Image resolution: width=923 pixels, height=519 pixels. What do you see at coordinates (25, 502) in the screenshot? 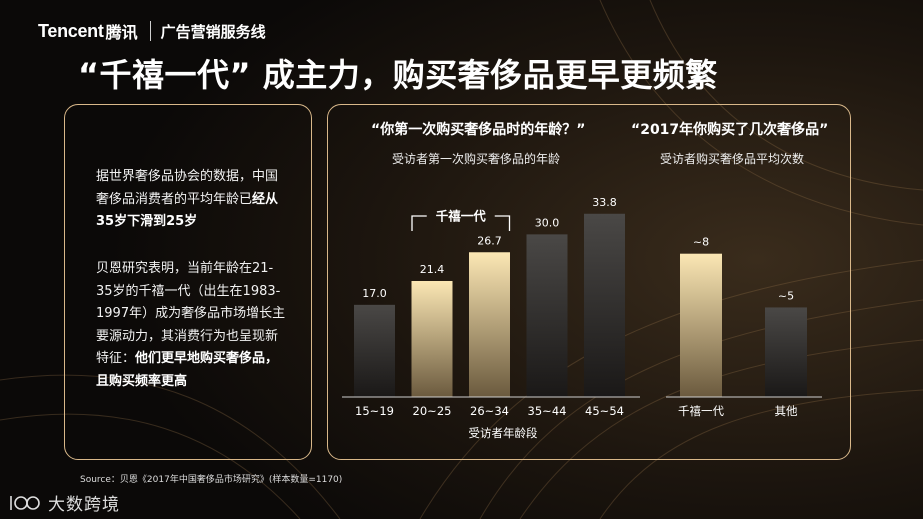
I see `brand-logo-icon` at bounding box center [25, 502].